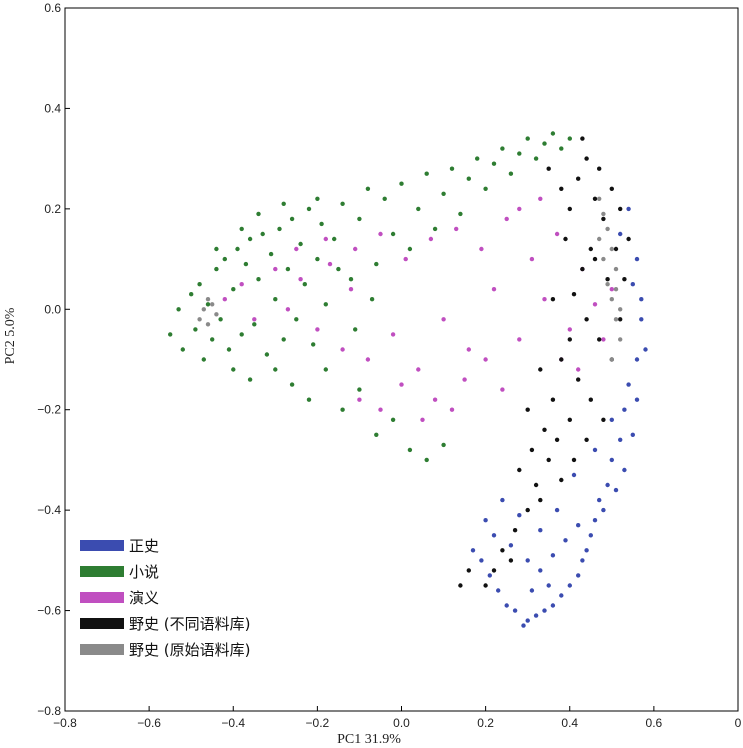  What do you see at coordinates (738, 723) in the screenshot?
I see `x-tick-label: 0` at bounding box center [738, 723].